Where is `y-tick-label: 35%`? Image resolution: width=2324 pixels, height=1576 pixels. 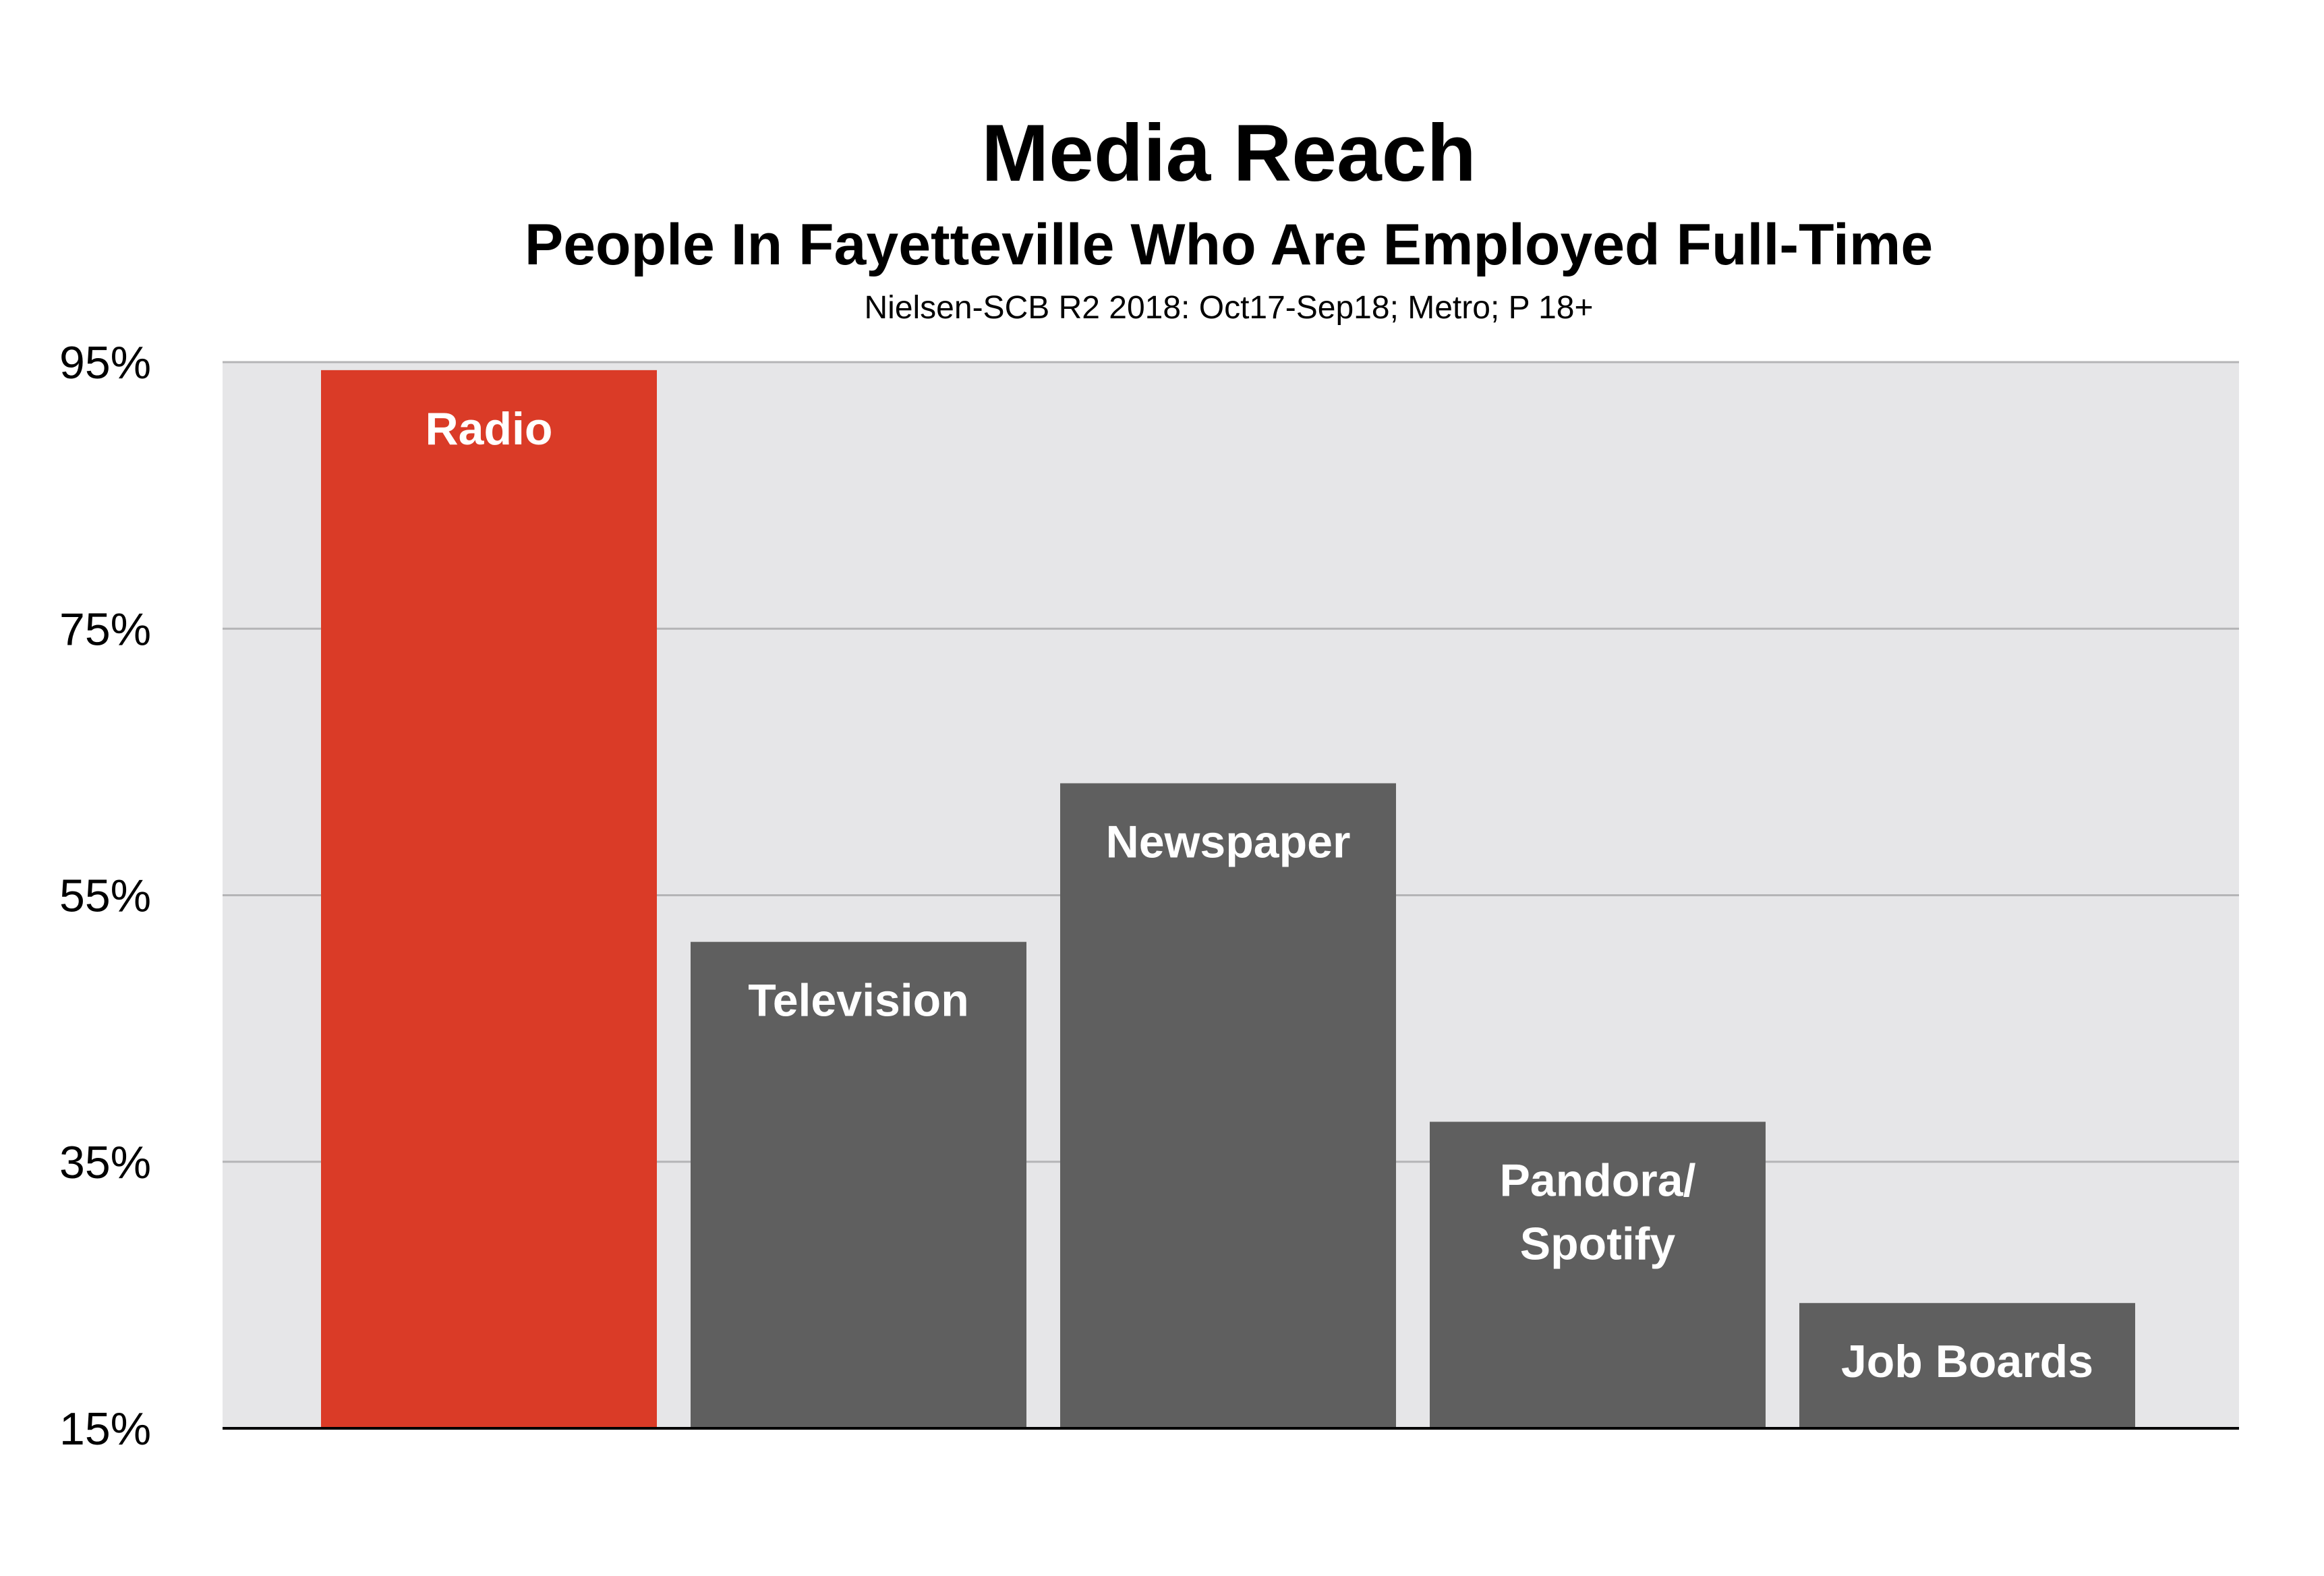
y-tick-label: 35% is located at coordinates (105, 1162).